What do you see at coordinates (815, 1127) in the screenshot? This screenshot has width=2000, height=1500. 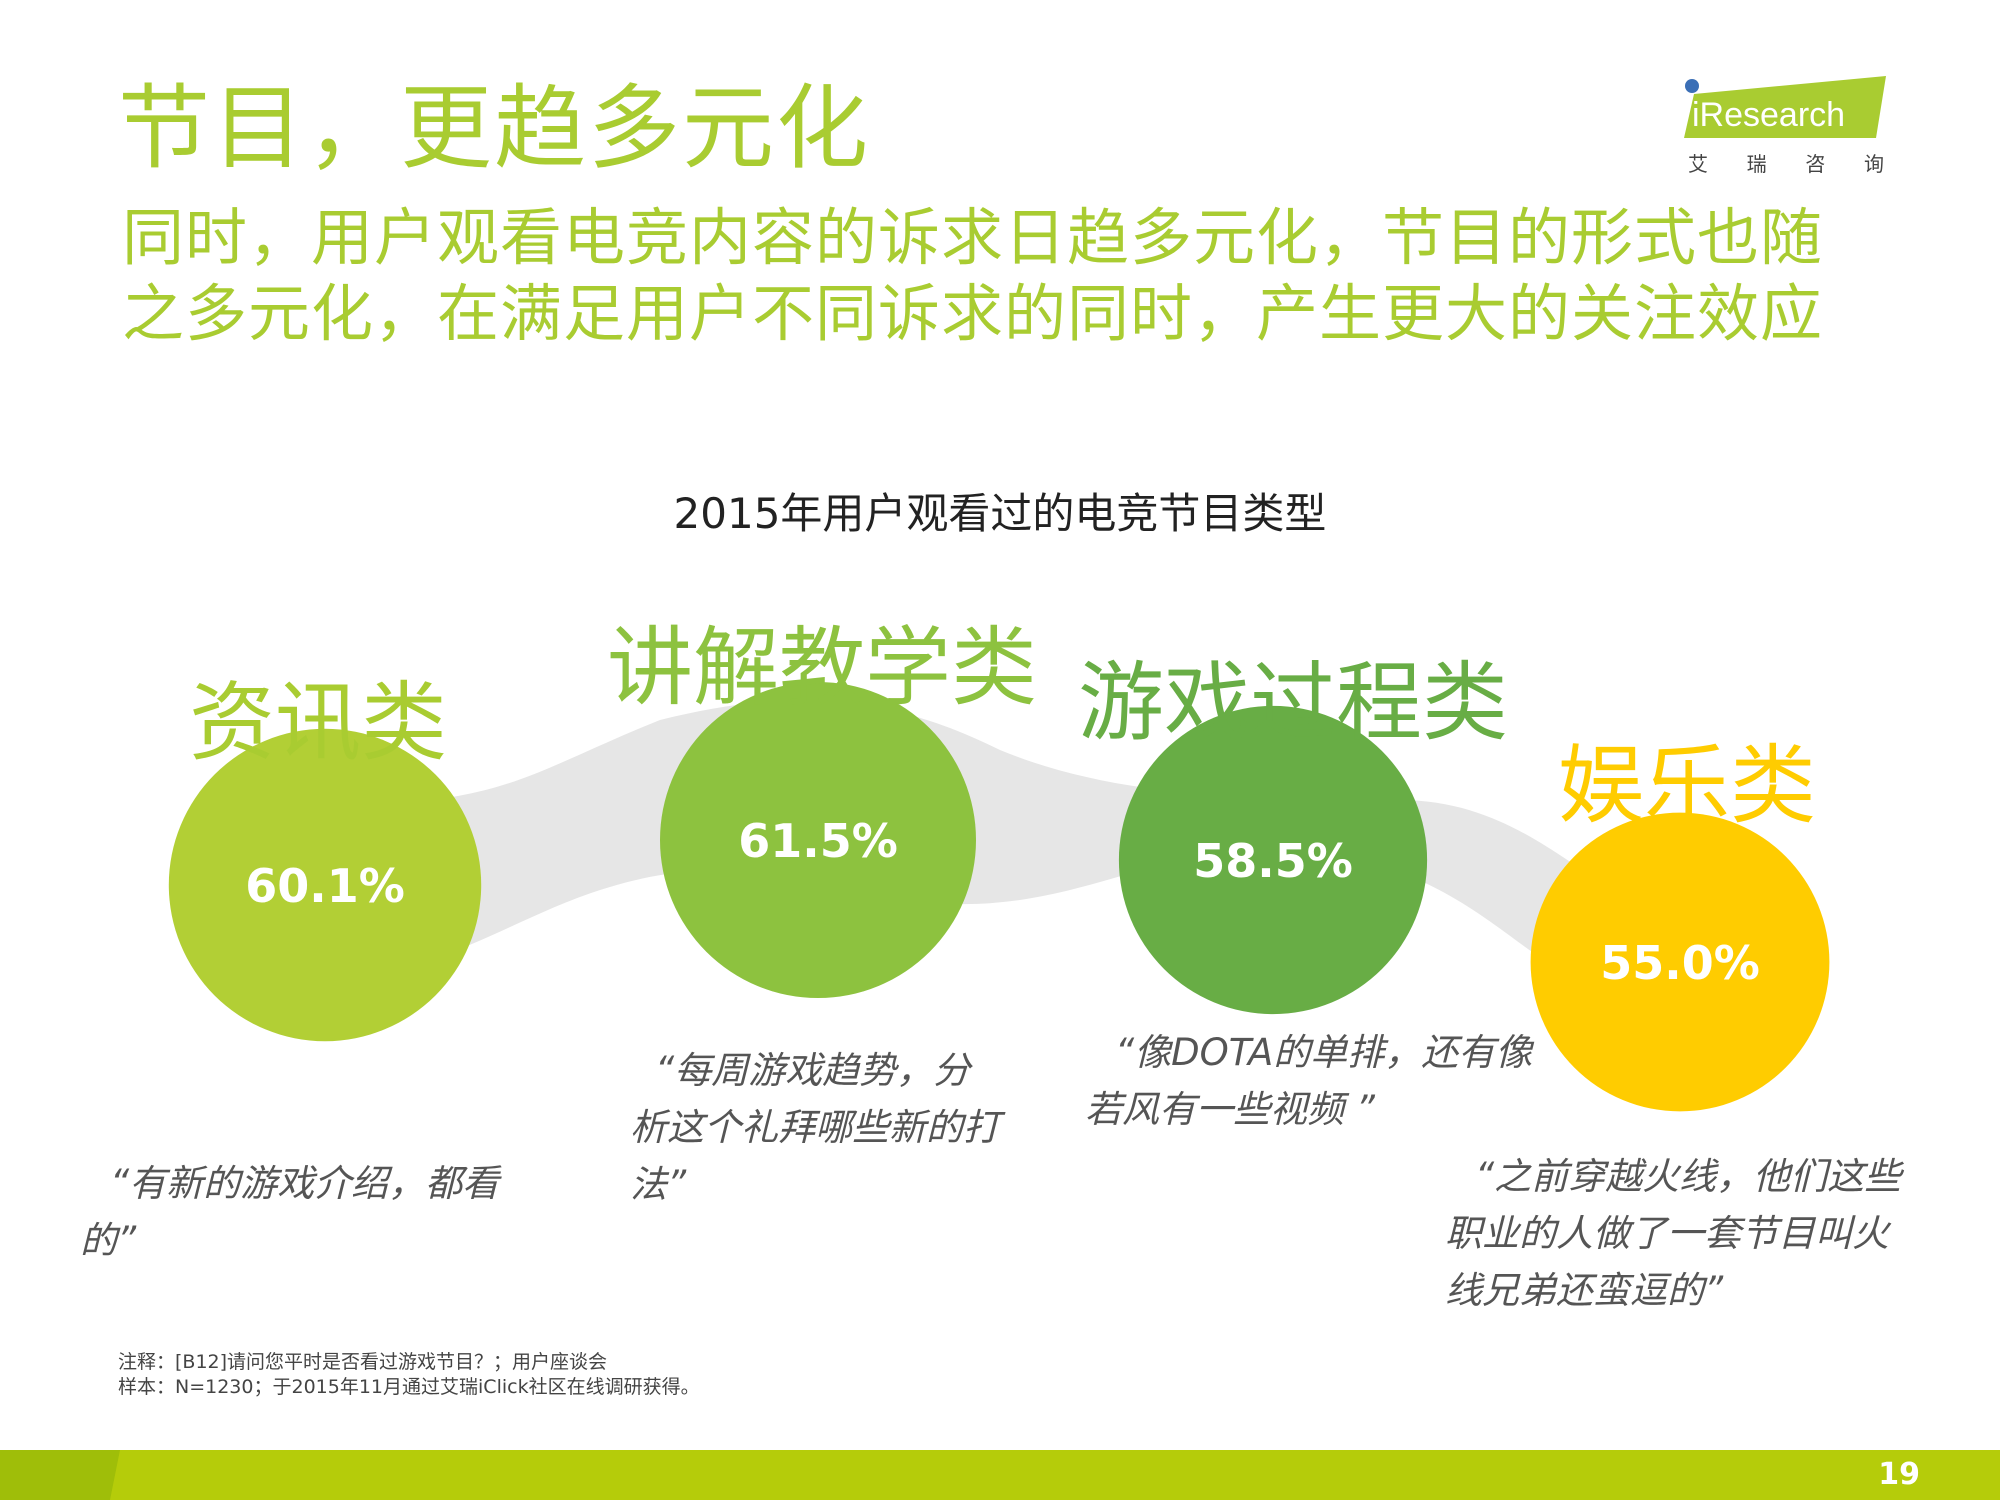 I see `quote-tutorial: “每周游戏趋势，分析这个礼拜哪些新的打法”` at bounding box center [815, 1127].